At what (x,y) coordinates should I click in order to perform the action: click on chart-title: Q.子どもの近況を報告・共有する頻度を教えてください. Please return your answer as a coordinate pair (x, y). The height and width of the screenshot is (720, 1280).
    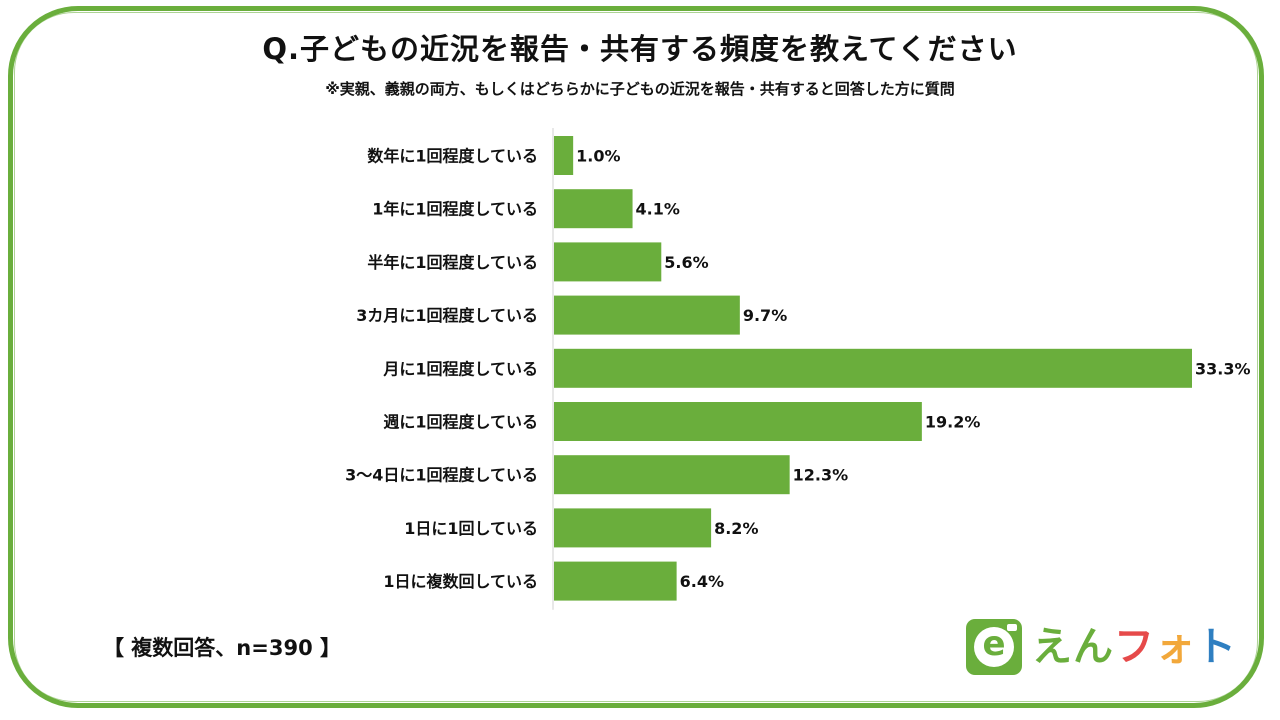
    Looking at the image, I should click on (640, 49).